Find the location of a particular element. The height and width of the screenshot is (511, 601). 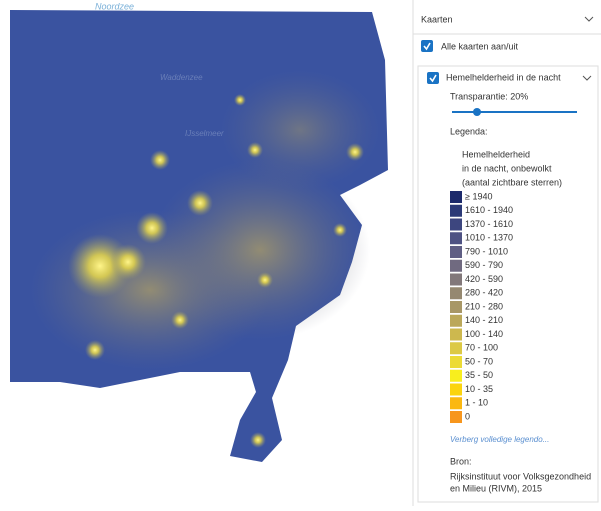

place-label: Waddenzee is located at coordinates (181, 77).